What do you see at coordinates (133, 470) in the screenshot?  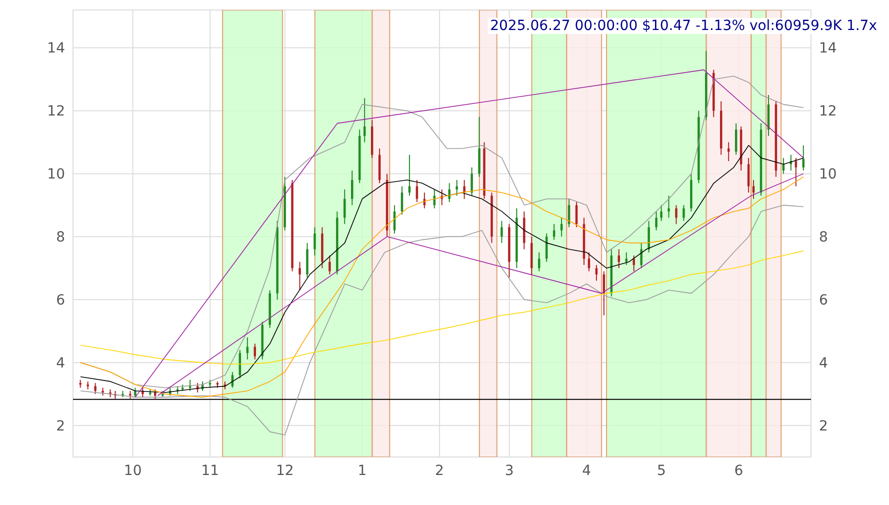 I see `x-tick-label: 10` at bounding box center [133, 470].